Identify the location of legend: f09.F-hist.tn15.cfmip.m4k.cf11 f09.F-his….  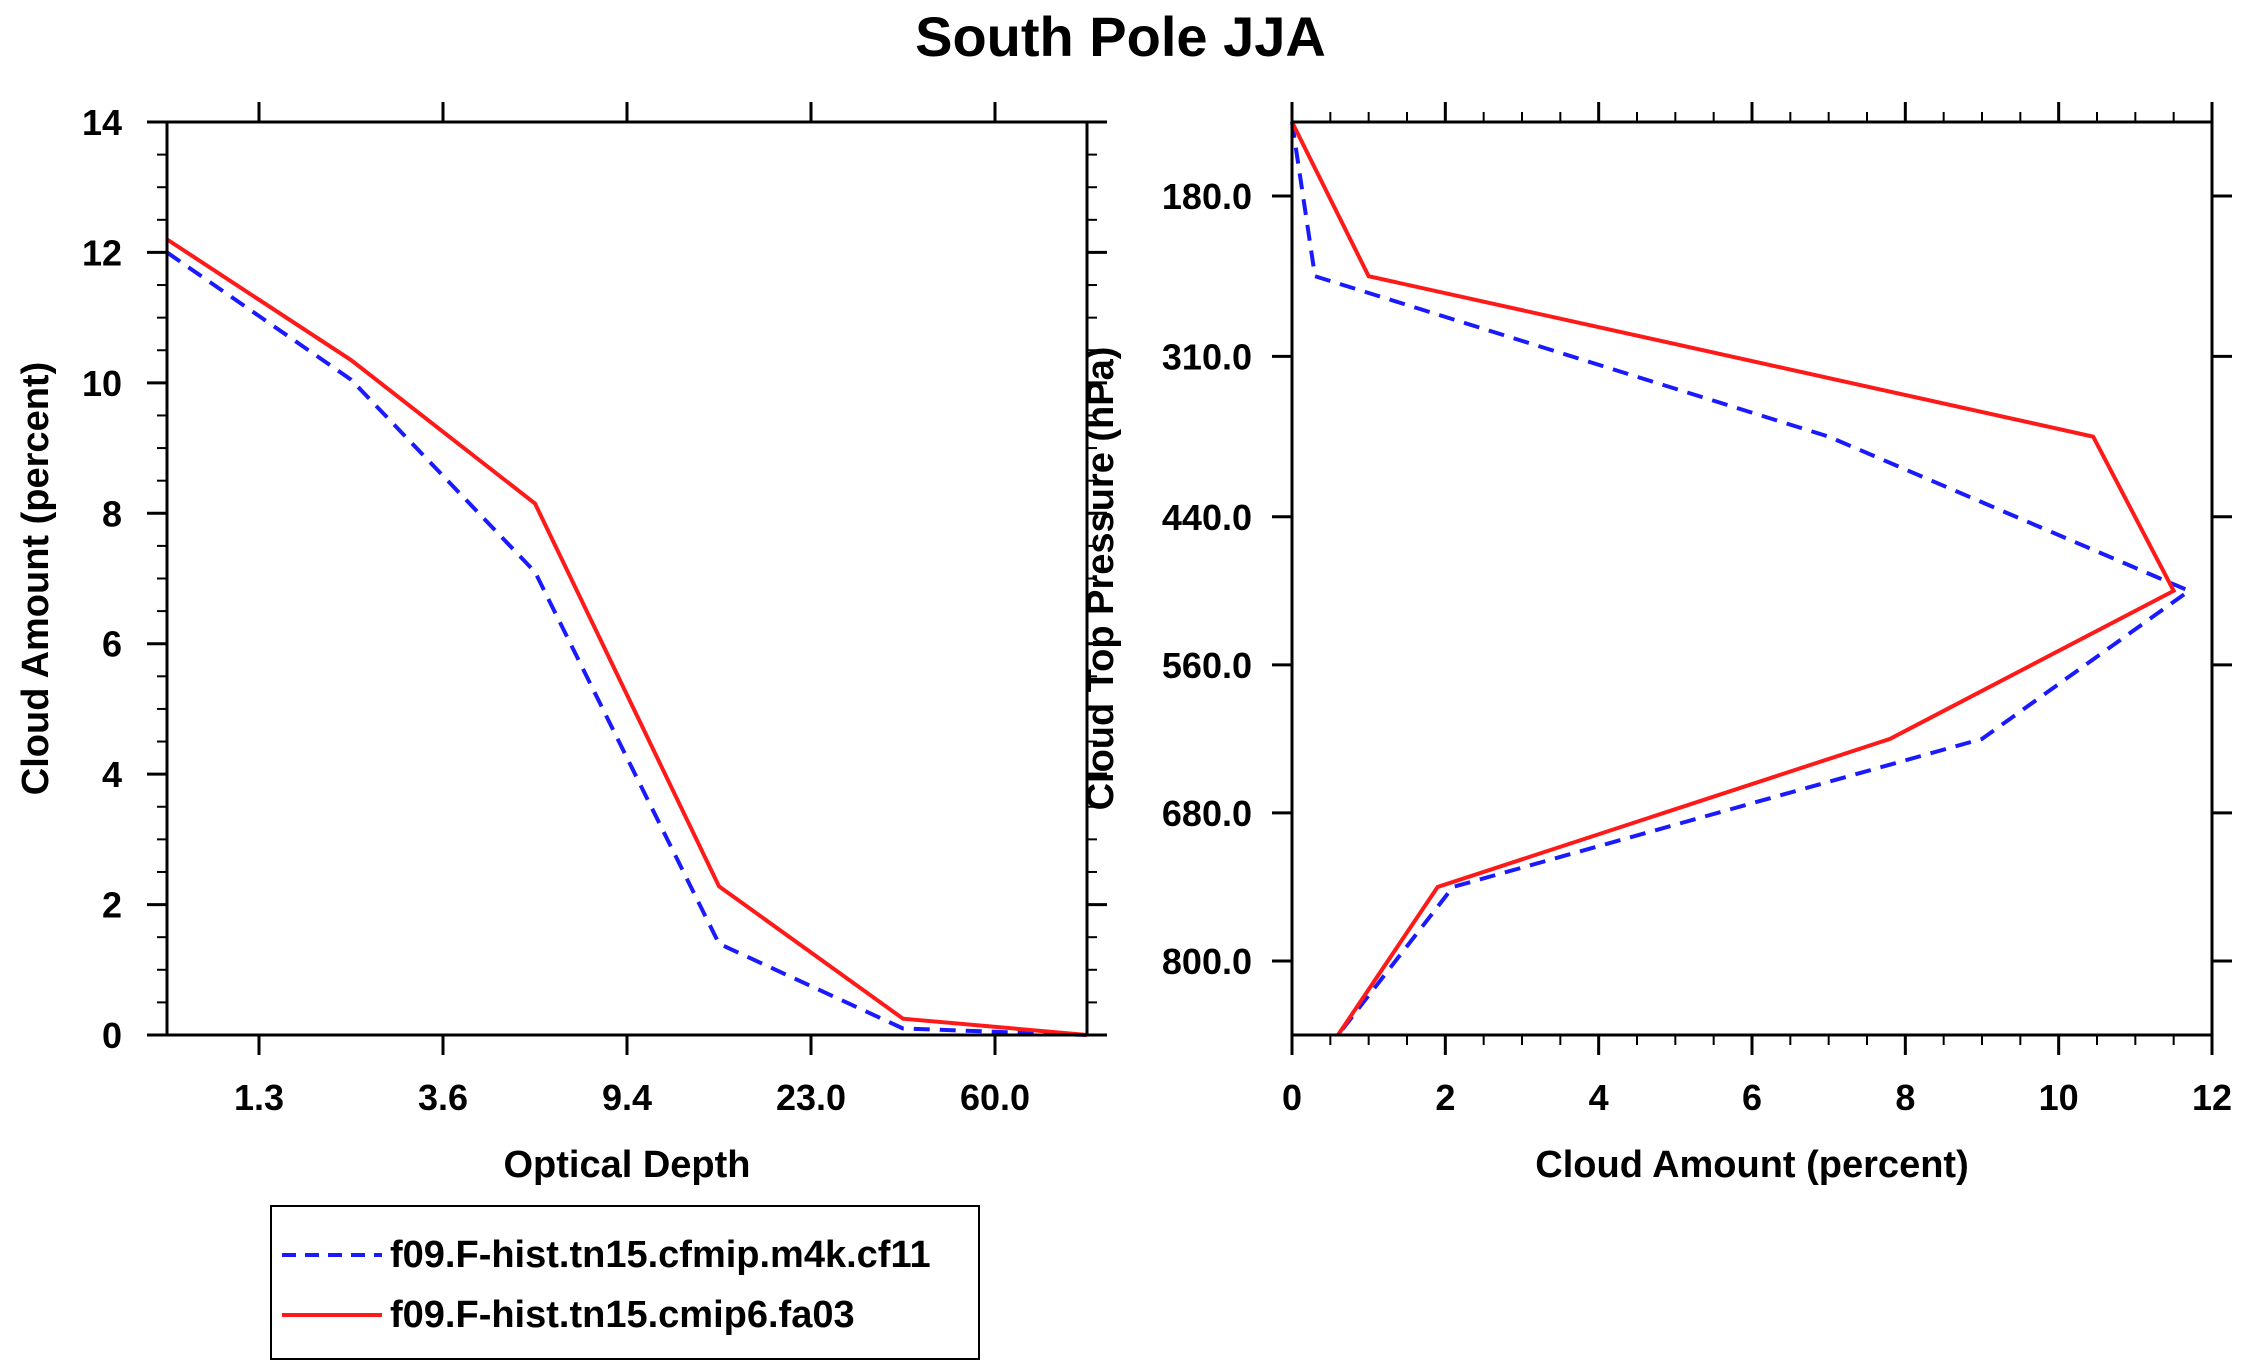
(625, 1282).